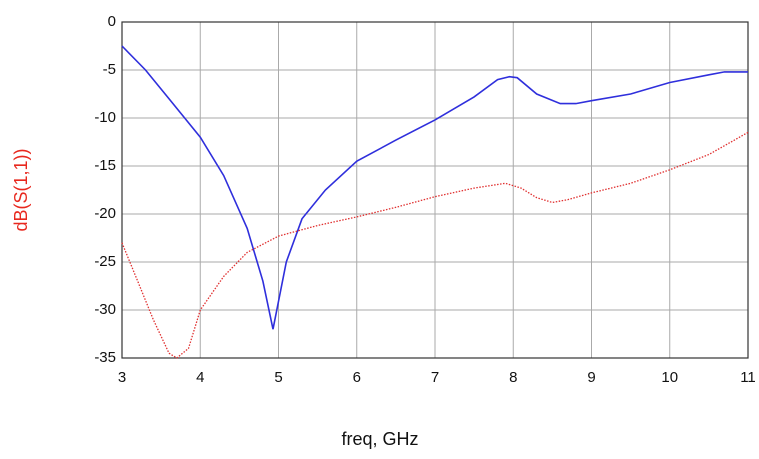  What do you see at coordinates (200, 377) in the screenshot?
I see `x-tick-label: 4` at bounding box center [200, 377].